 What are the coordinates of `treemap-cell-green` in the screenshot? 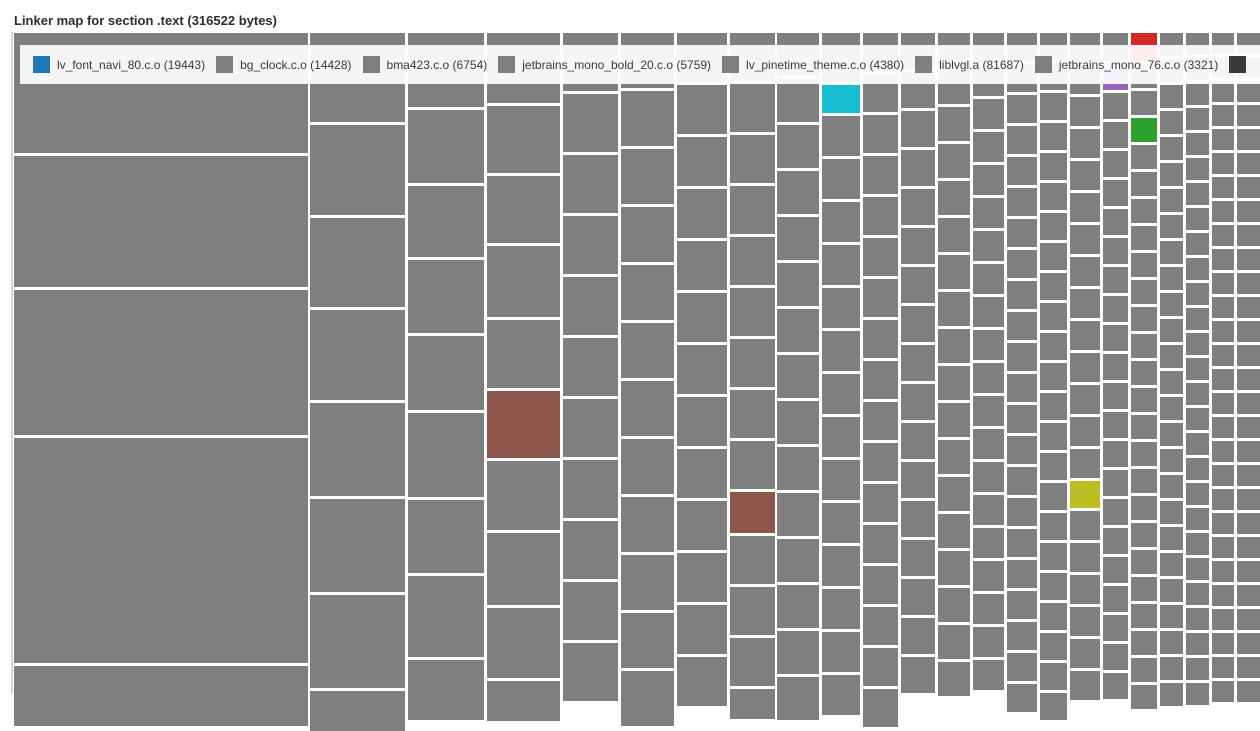 It's located at (1144, 130).